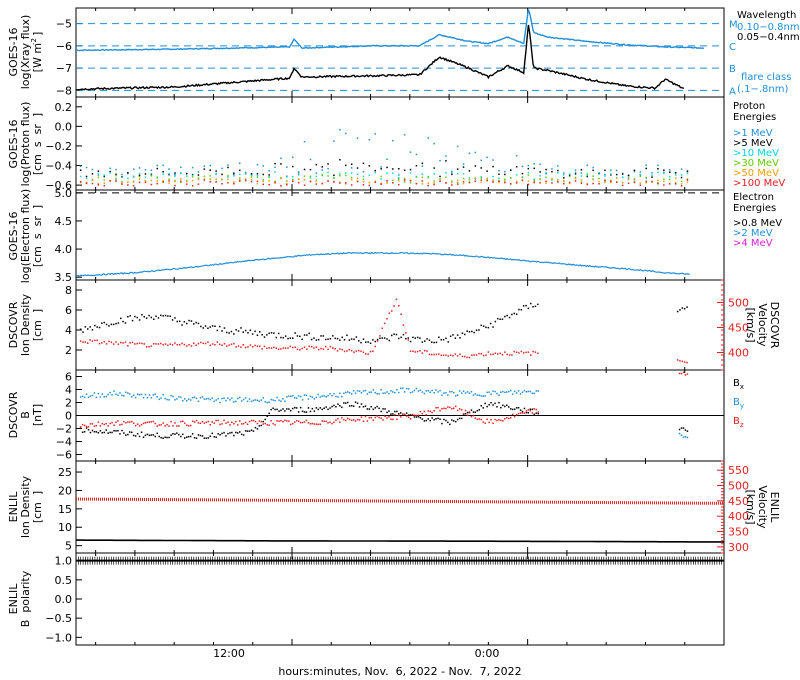 The image size is (800, 680). Describe the element at coordinates (64, 46) in the screenshot. I see `xray-ytick-label: −6` at that location.